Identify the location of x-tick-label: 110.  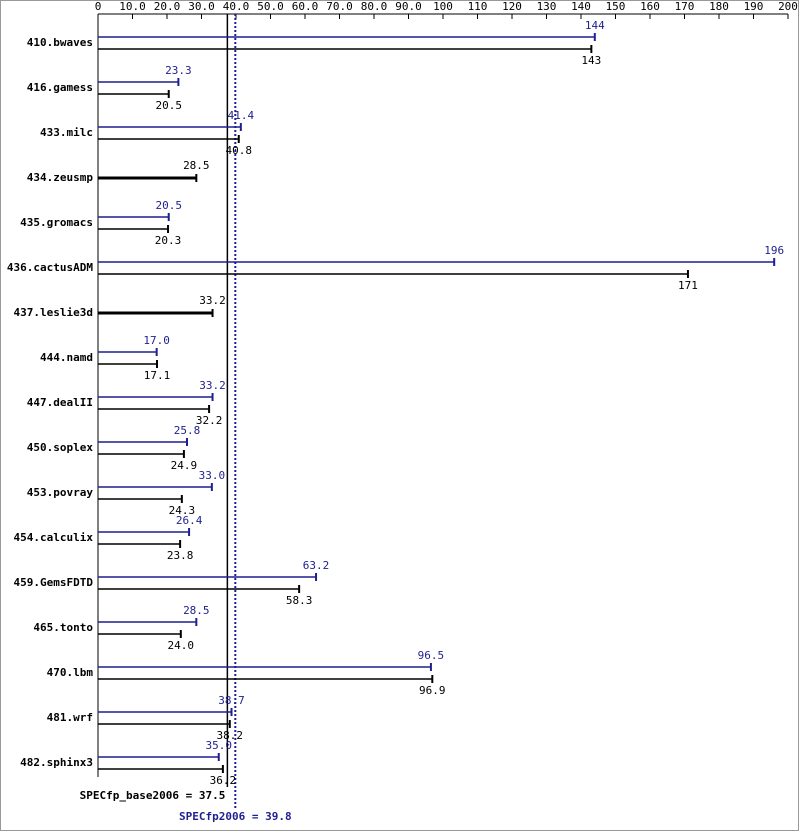
(478, 6).